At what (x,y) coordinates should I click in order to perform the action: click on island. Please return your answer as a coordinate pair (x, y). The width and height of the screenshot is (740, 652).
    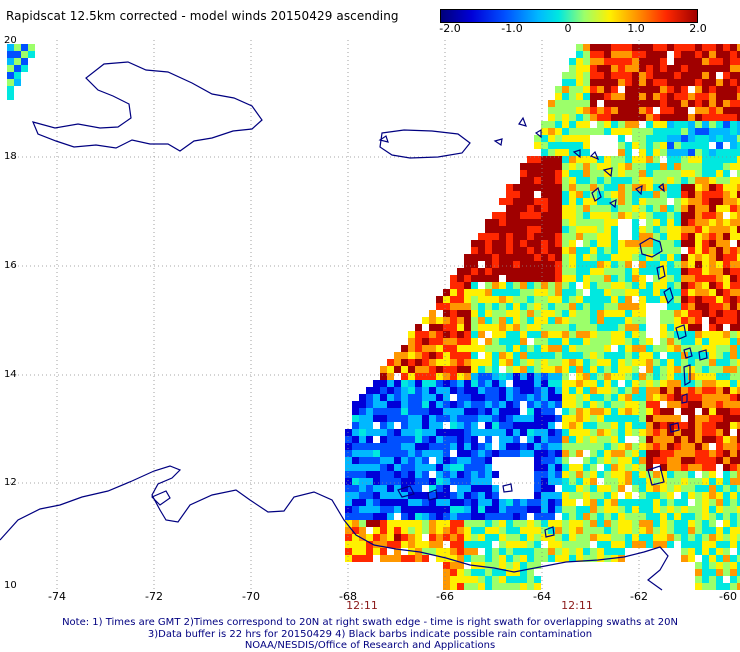
    Looking at the image, I should click on (538, 133).